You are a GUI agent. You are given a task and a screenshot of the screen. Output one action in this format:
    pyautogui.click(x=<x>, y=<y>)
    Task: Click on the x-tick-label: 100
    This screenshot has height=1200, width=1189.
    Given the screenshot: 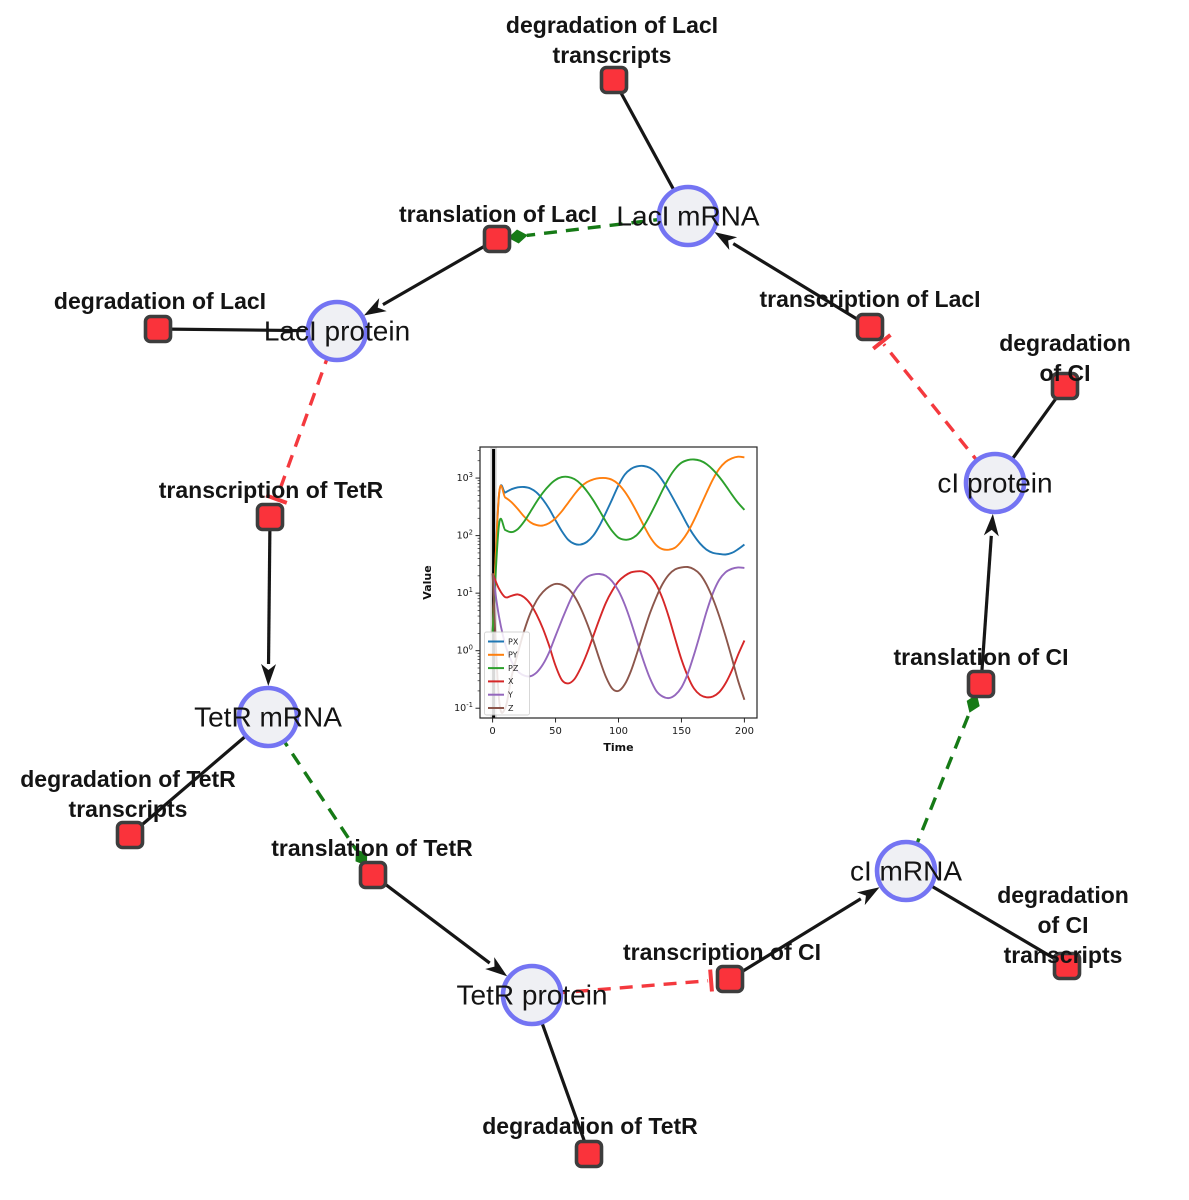 What is the action you would take?
    pyautogui.click(x=618, y=731)
    